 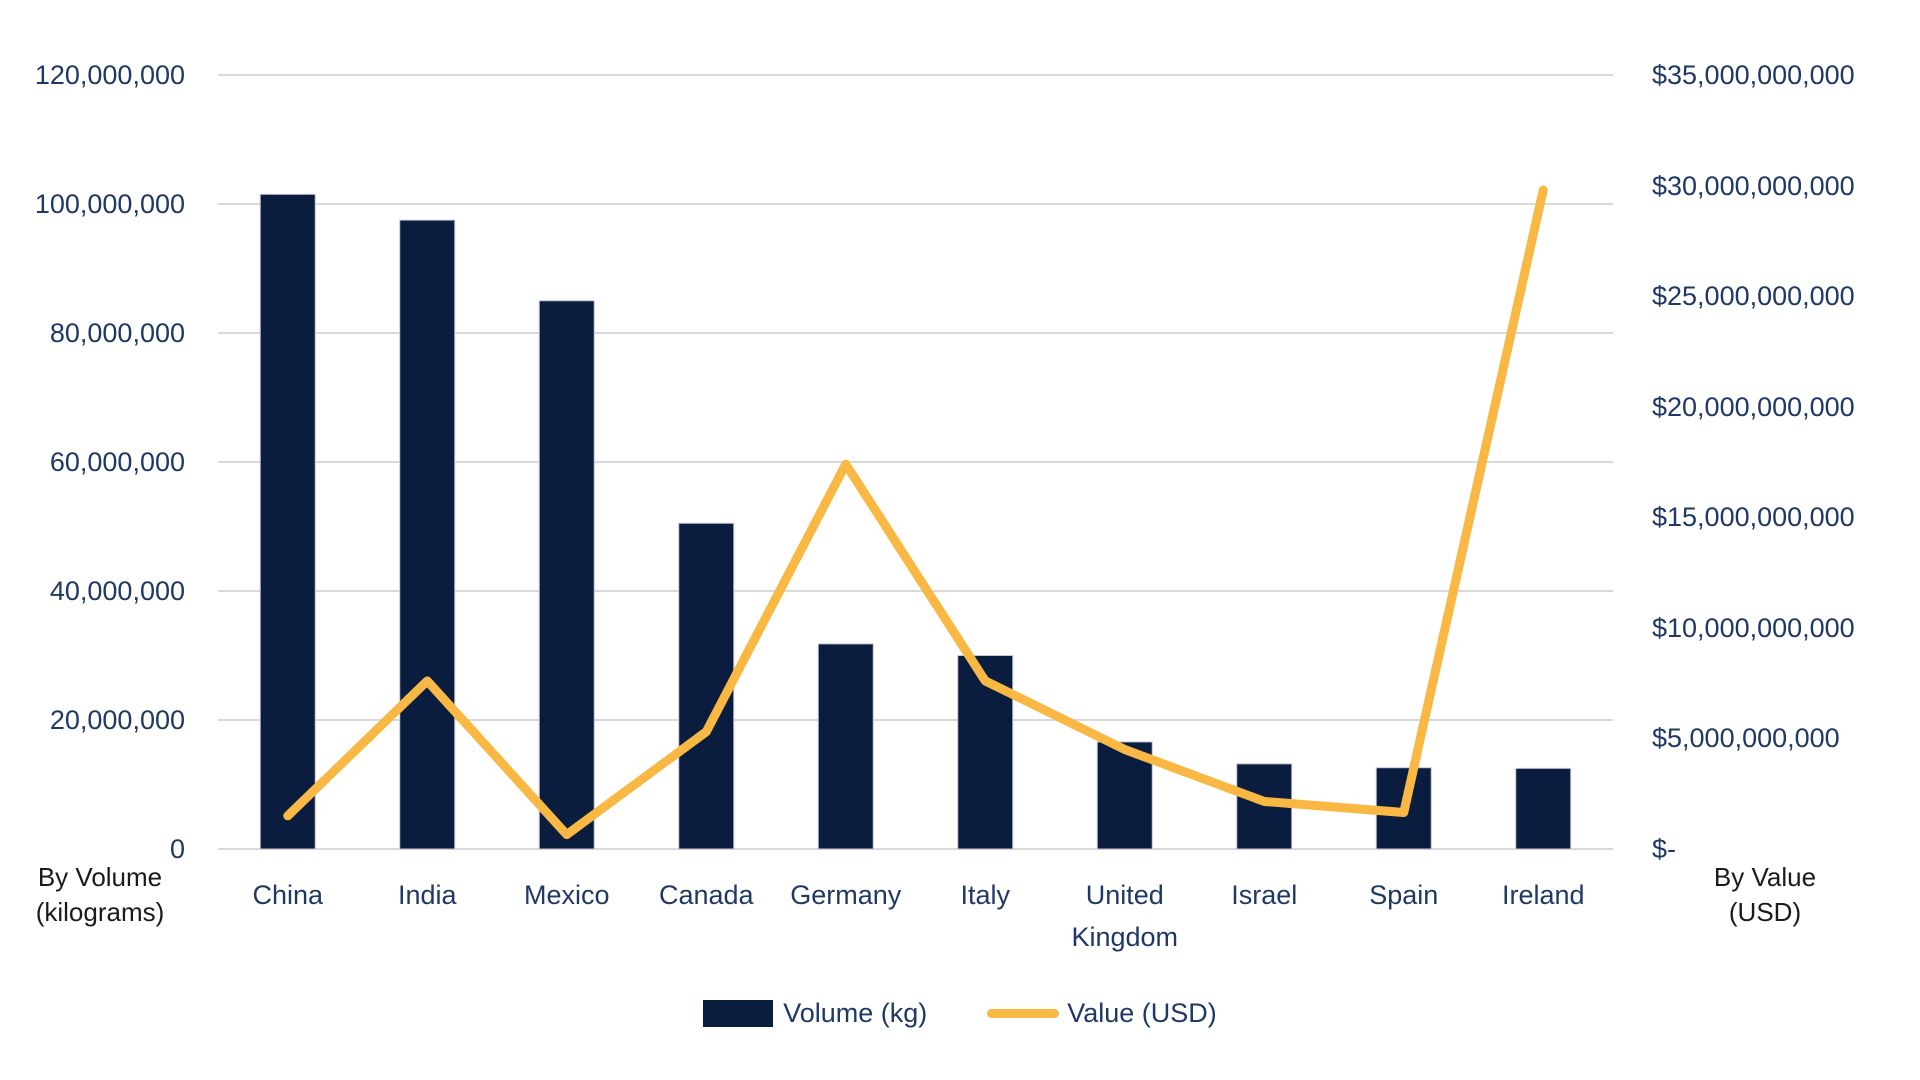 I want to click on legend: Volume (kg) Value (USD), so click(x=960, y=1013).